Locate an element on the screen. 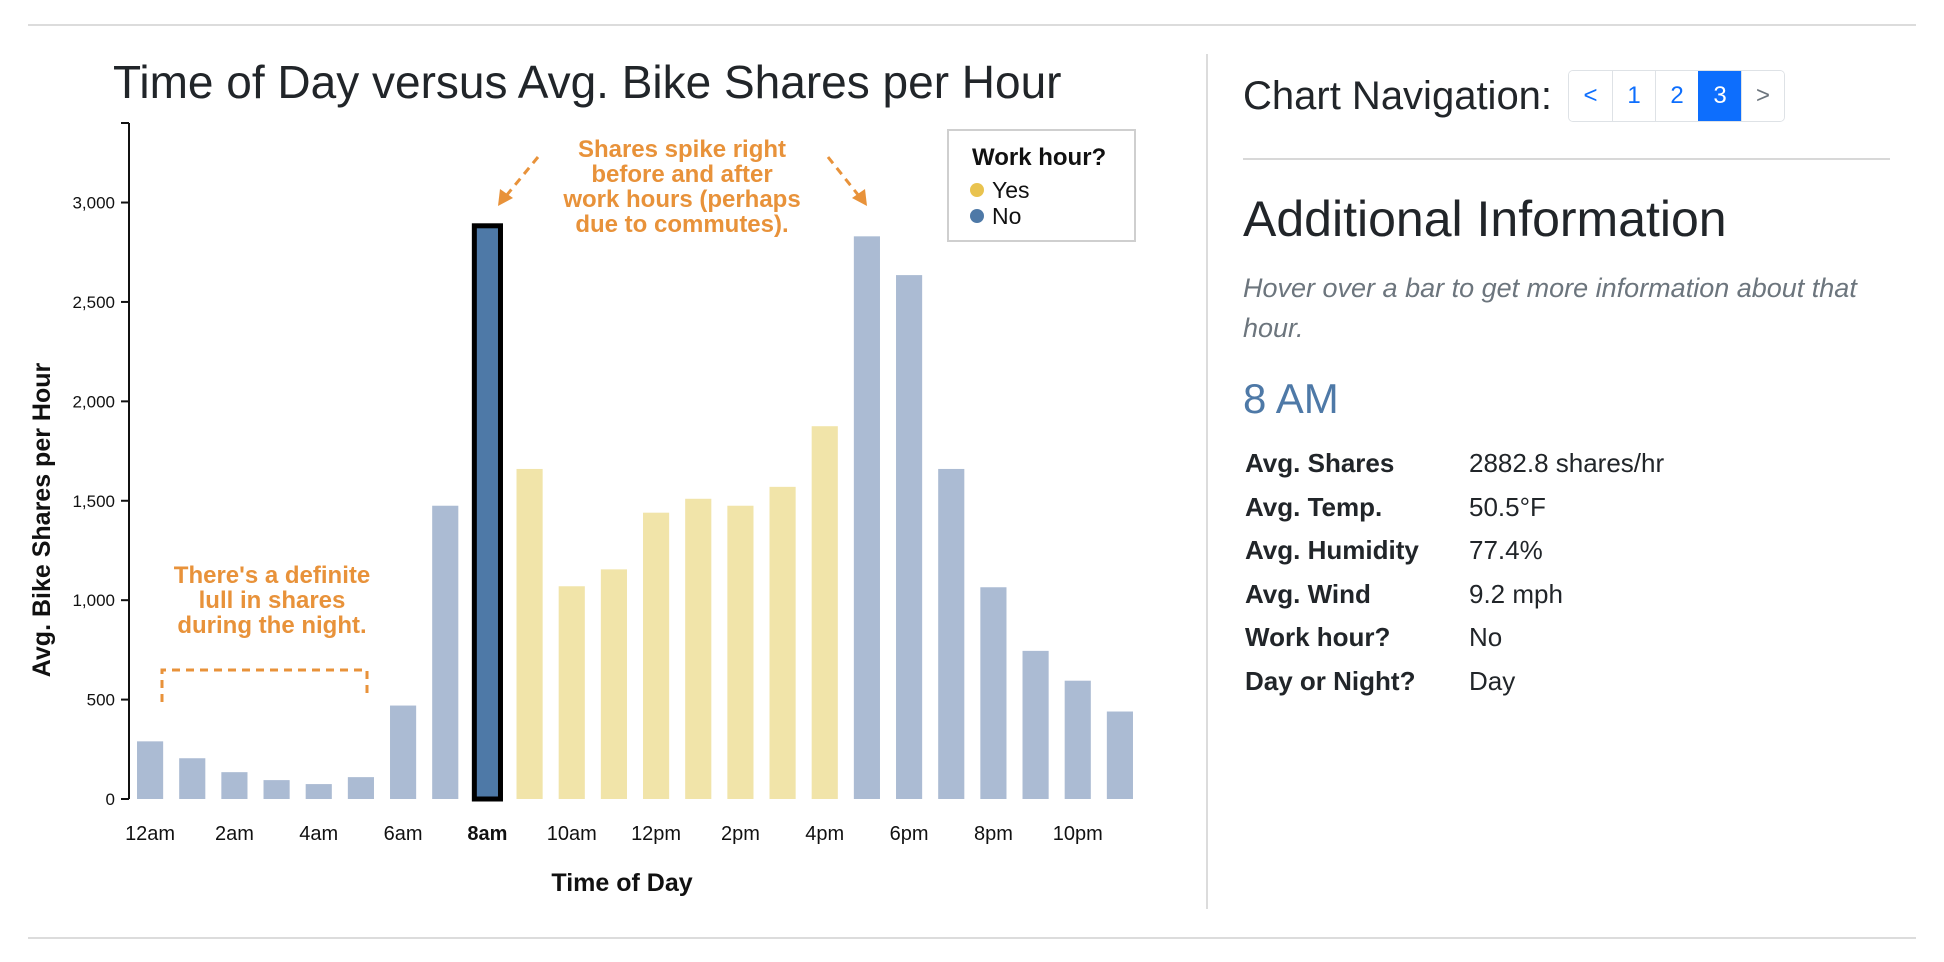 The height and width of the screenshot is (962, 1944). y-tick-label: 0 is located at coordinates (110, 799).